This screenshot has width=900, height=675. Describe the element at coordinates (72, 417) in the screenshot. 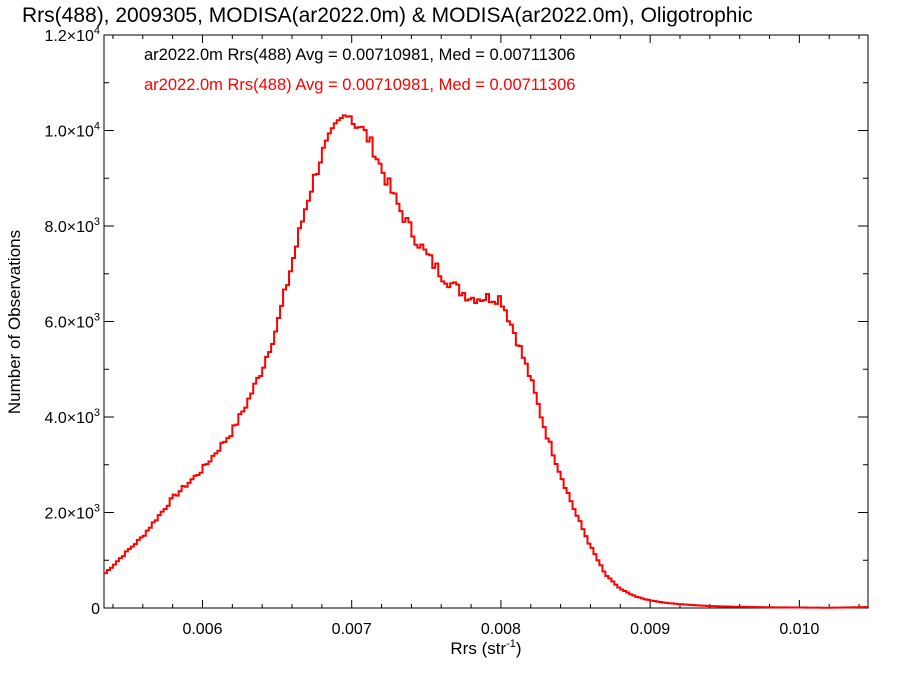

I see `y-tick-label: 4.0×10³` at that location.